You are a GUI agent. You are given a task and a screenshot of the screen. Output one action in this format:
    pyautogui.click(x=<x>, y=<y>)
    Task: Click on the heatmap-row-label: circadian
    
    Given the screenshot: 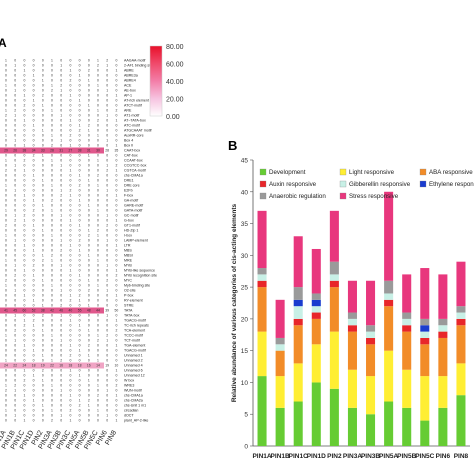 What is the action you would take?
    pyautogui.click(x=131, y=411)
    